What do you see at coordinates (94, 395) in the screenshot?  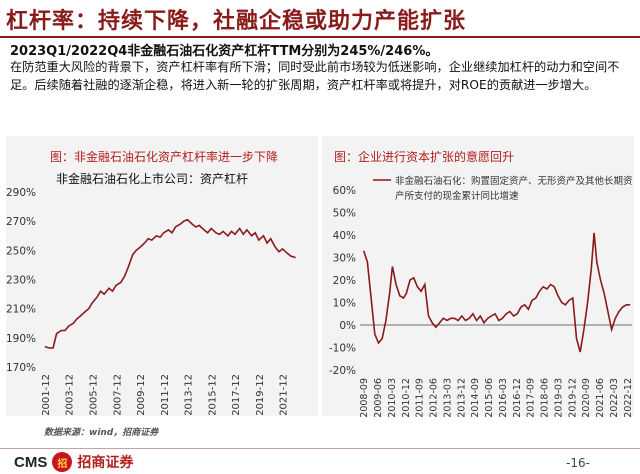 I see `x-tick-label: 2005-12` at bounding box center [94, 395].